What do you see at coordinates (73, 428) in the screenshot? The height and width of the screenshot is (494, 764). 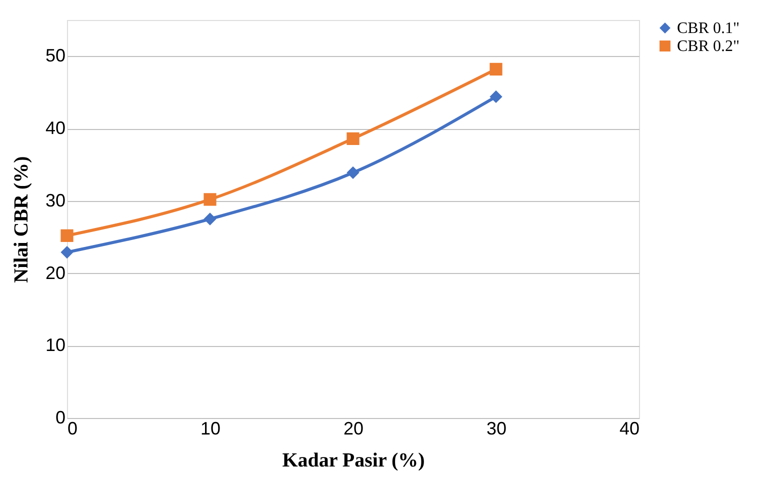 I see `x-tick-label: 0` at bounding box center [73, 428].